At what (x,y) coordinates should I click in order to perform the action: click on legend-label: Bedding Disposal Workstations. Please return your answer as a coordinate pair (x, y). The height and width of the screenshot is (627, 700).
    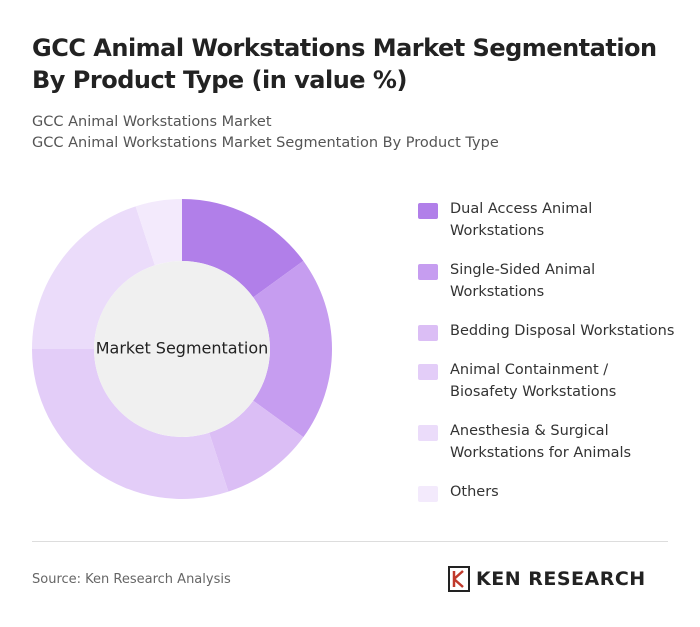
    Looking at the image, I should click on (562, 331).